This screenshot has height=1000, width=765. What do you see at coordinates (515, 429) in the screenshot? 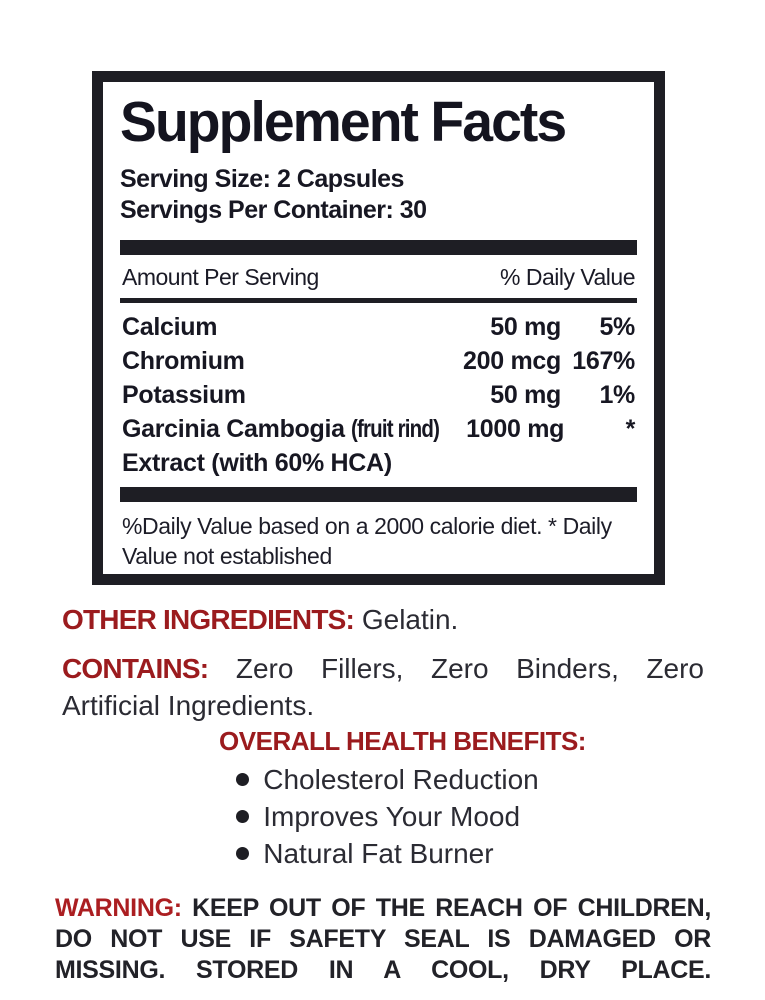
I see `nutrient-amount: 1000 mg` at bounding box center [515, 429].